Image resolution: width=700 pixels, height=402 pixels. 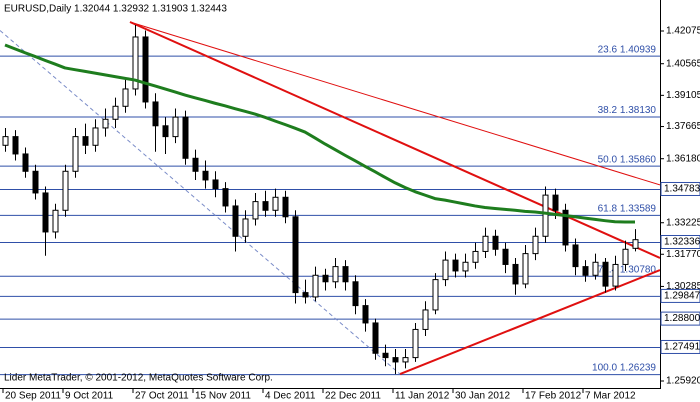 I want to click on level-label: 1.27491, so click(x=682, y=347).